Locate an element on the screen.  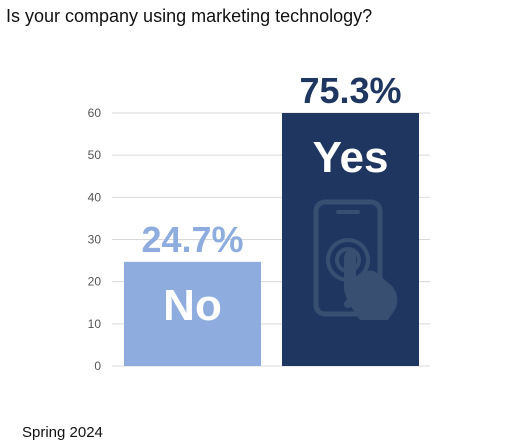
y-tick-label: 60 is located at coordinates (95, 113).